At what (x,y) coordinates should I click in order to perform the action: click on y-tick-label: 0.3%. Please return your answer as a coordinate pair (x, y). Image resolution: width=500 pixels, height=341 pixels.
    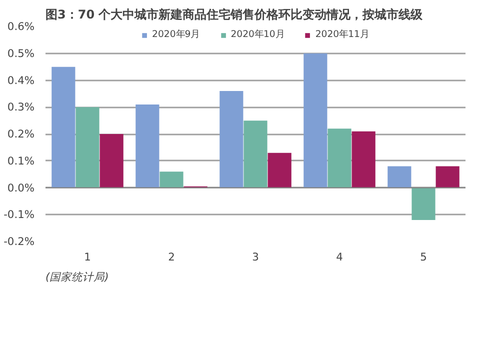
    Looking at the image, I should click on (21, 107).